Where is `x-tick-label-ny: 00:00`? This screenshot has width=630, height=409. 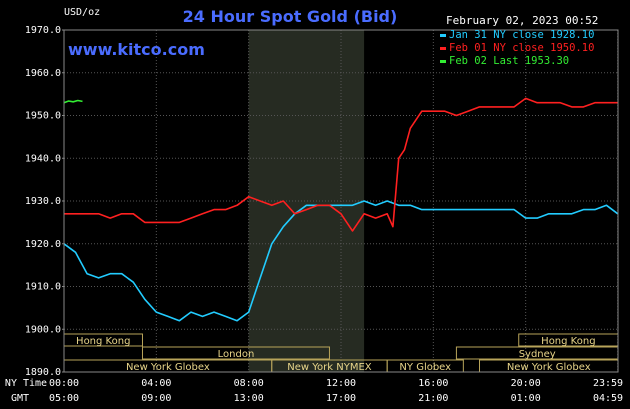
x-tick-label-ny: 00:00 is located at coordinates (64, 383).